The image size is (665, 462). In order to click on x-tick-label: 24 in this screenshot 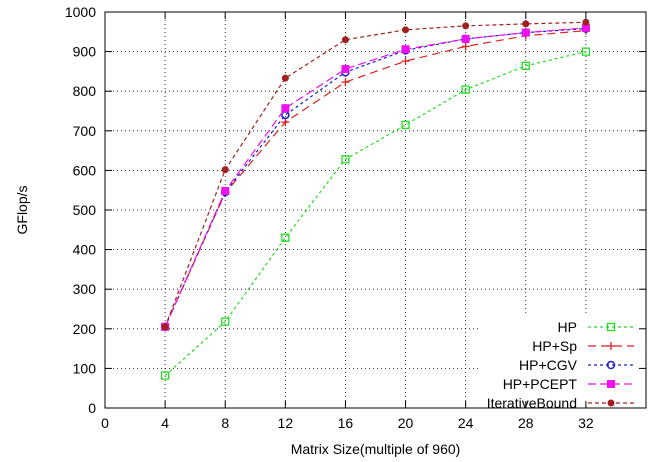, I will do `click(466, 423)`.